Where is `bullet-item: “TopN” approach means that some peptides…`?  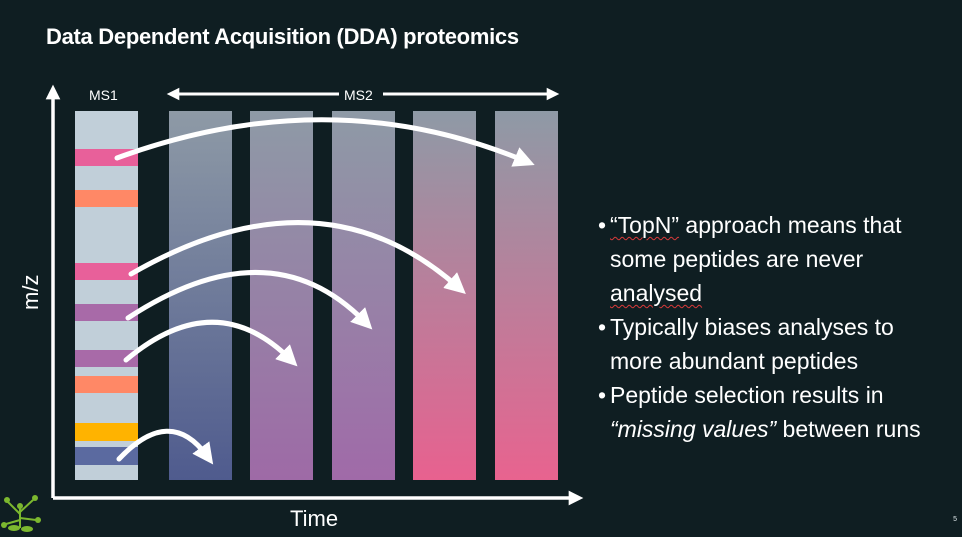 bullet-item: “TopN” approach means that some peptides… is located at coordinates (774, 259).